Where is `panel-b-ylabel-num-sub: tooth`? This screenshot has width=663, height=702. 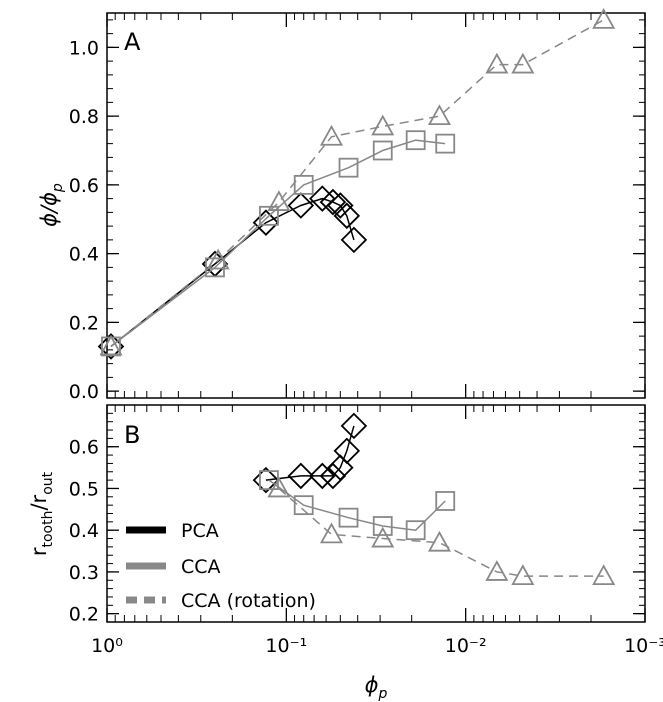 panel-b-ylabel-num-sub: tooth is located at coordinates (48, 529).